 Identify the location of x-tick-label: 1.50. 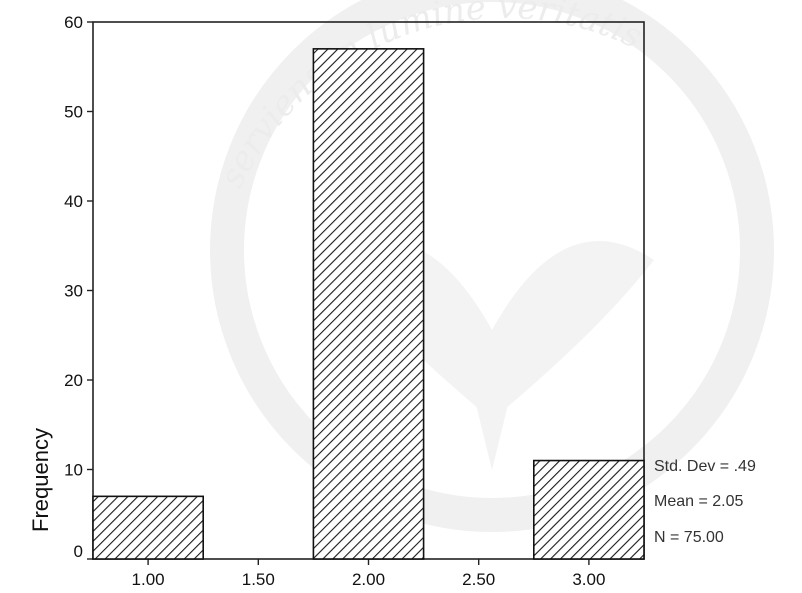
(258, 579).